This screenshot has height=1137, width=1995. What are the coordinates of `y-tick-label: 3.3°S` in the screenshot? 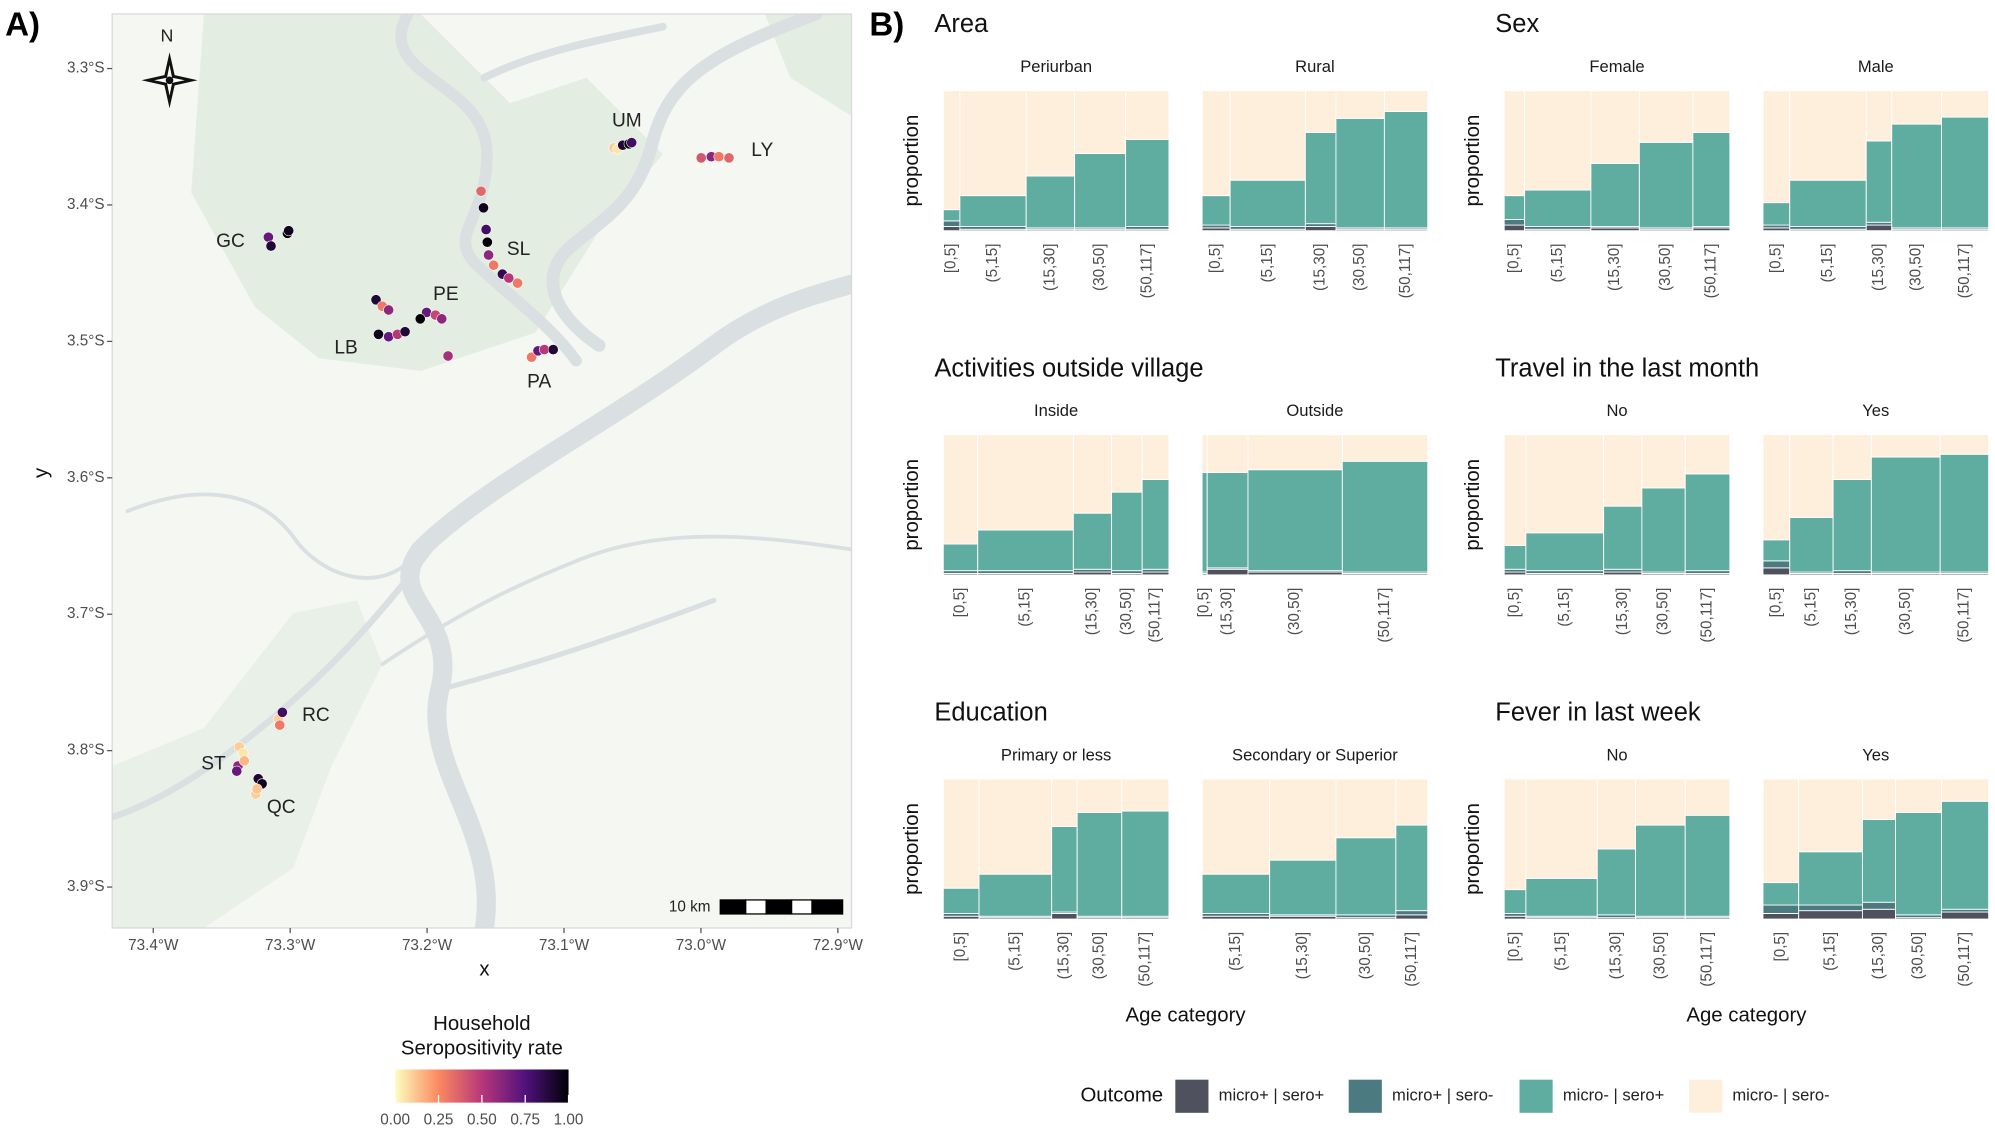 It's located at (86, 68).